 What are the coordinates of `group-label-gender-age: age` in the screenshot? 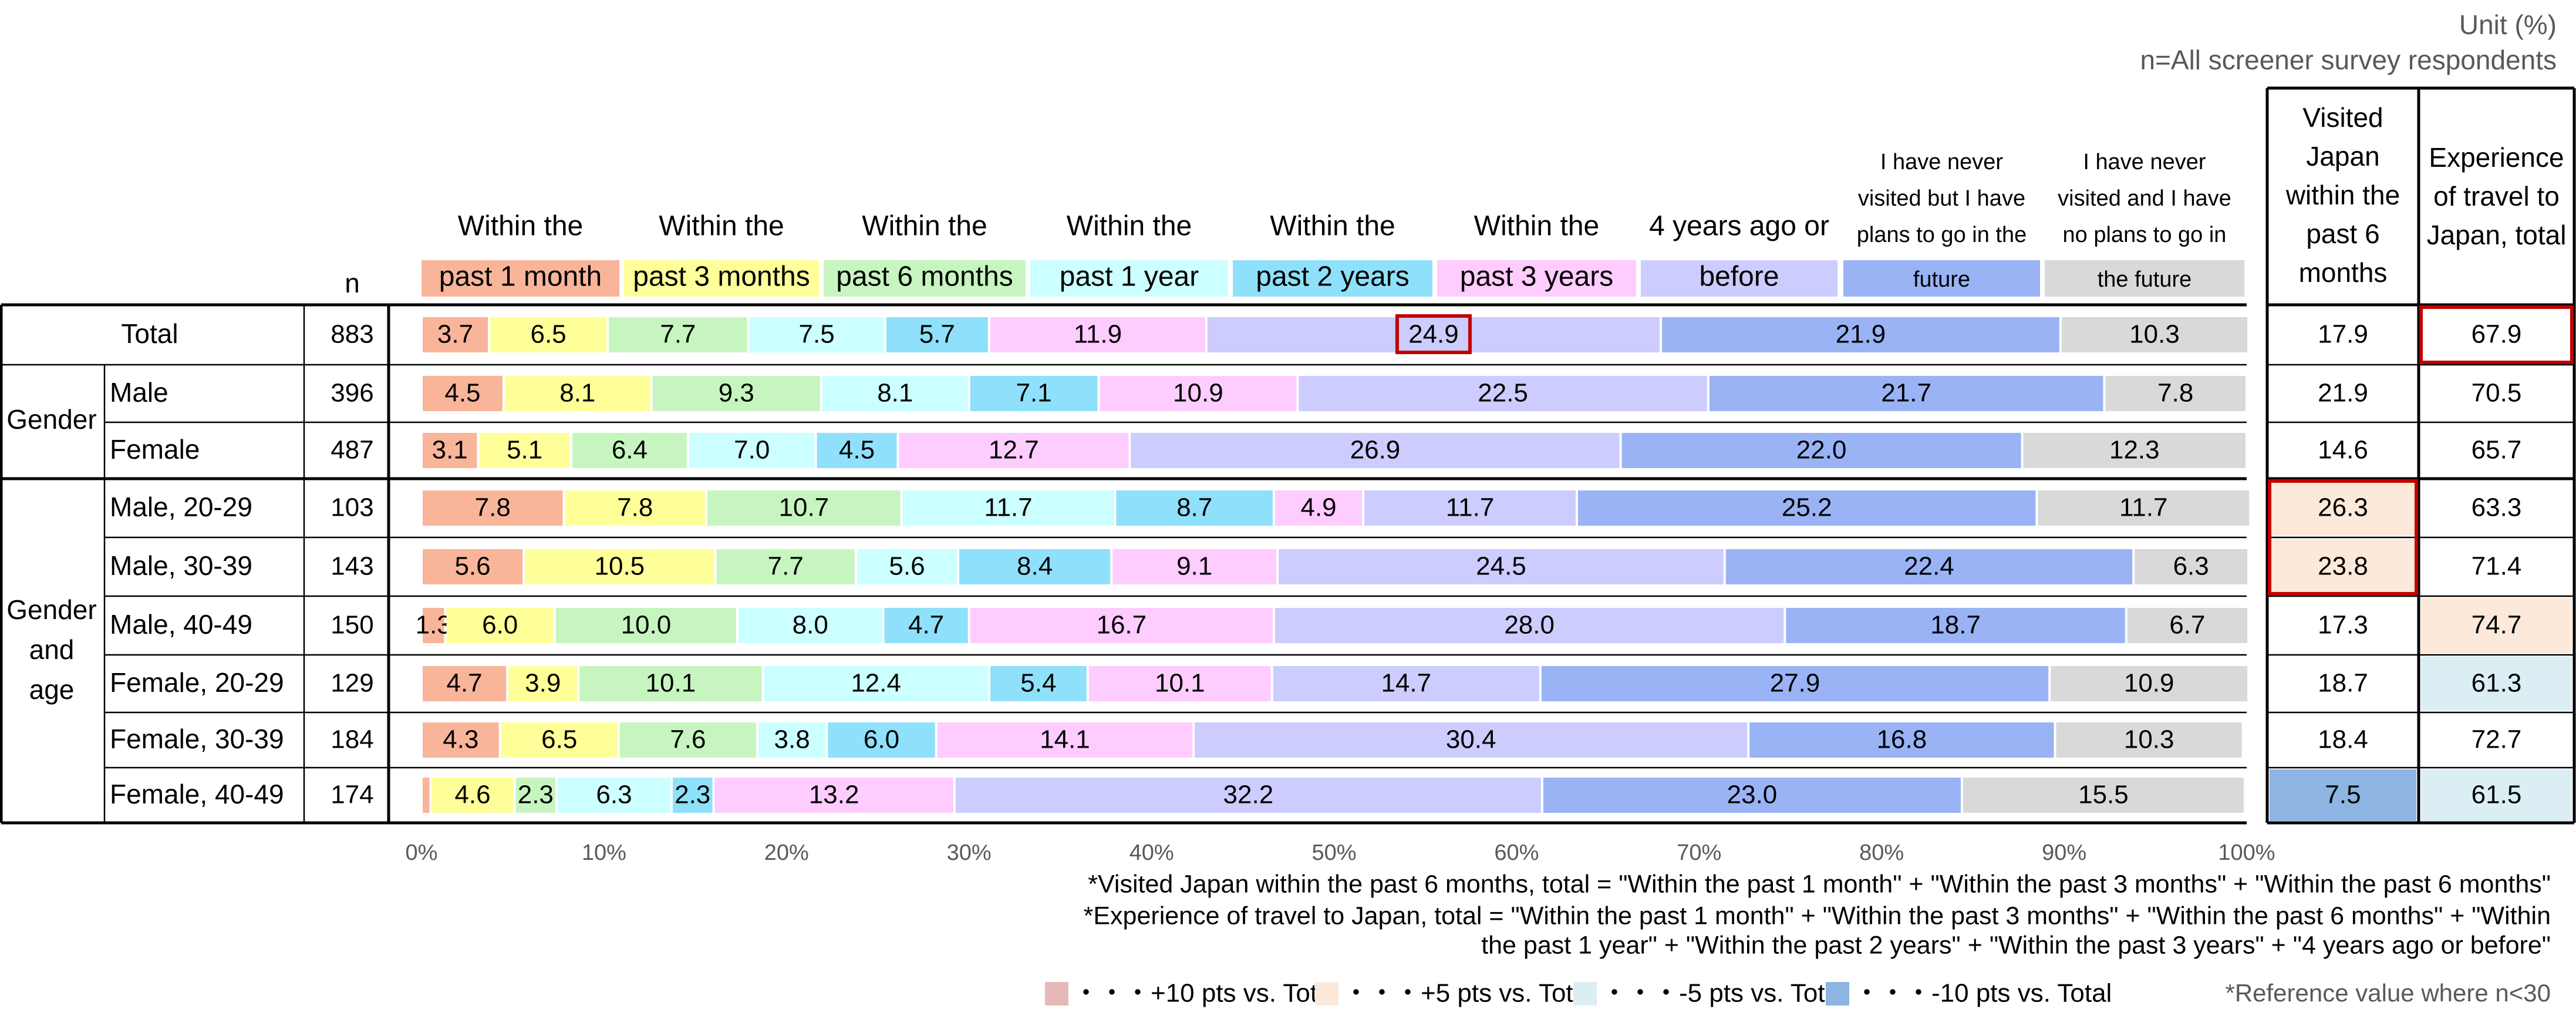 It's located at (52, 689).